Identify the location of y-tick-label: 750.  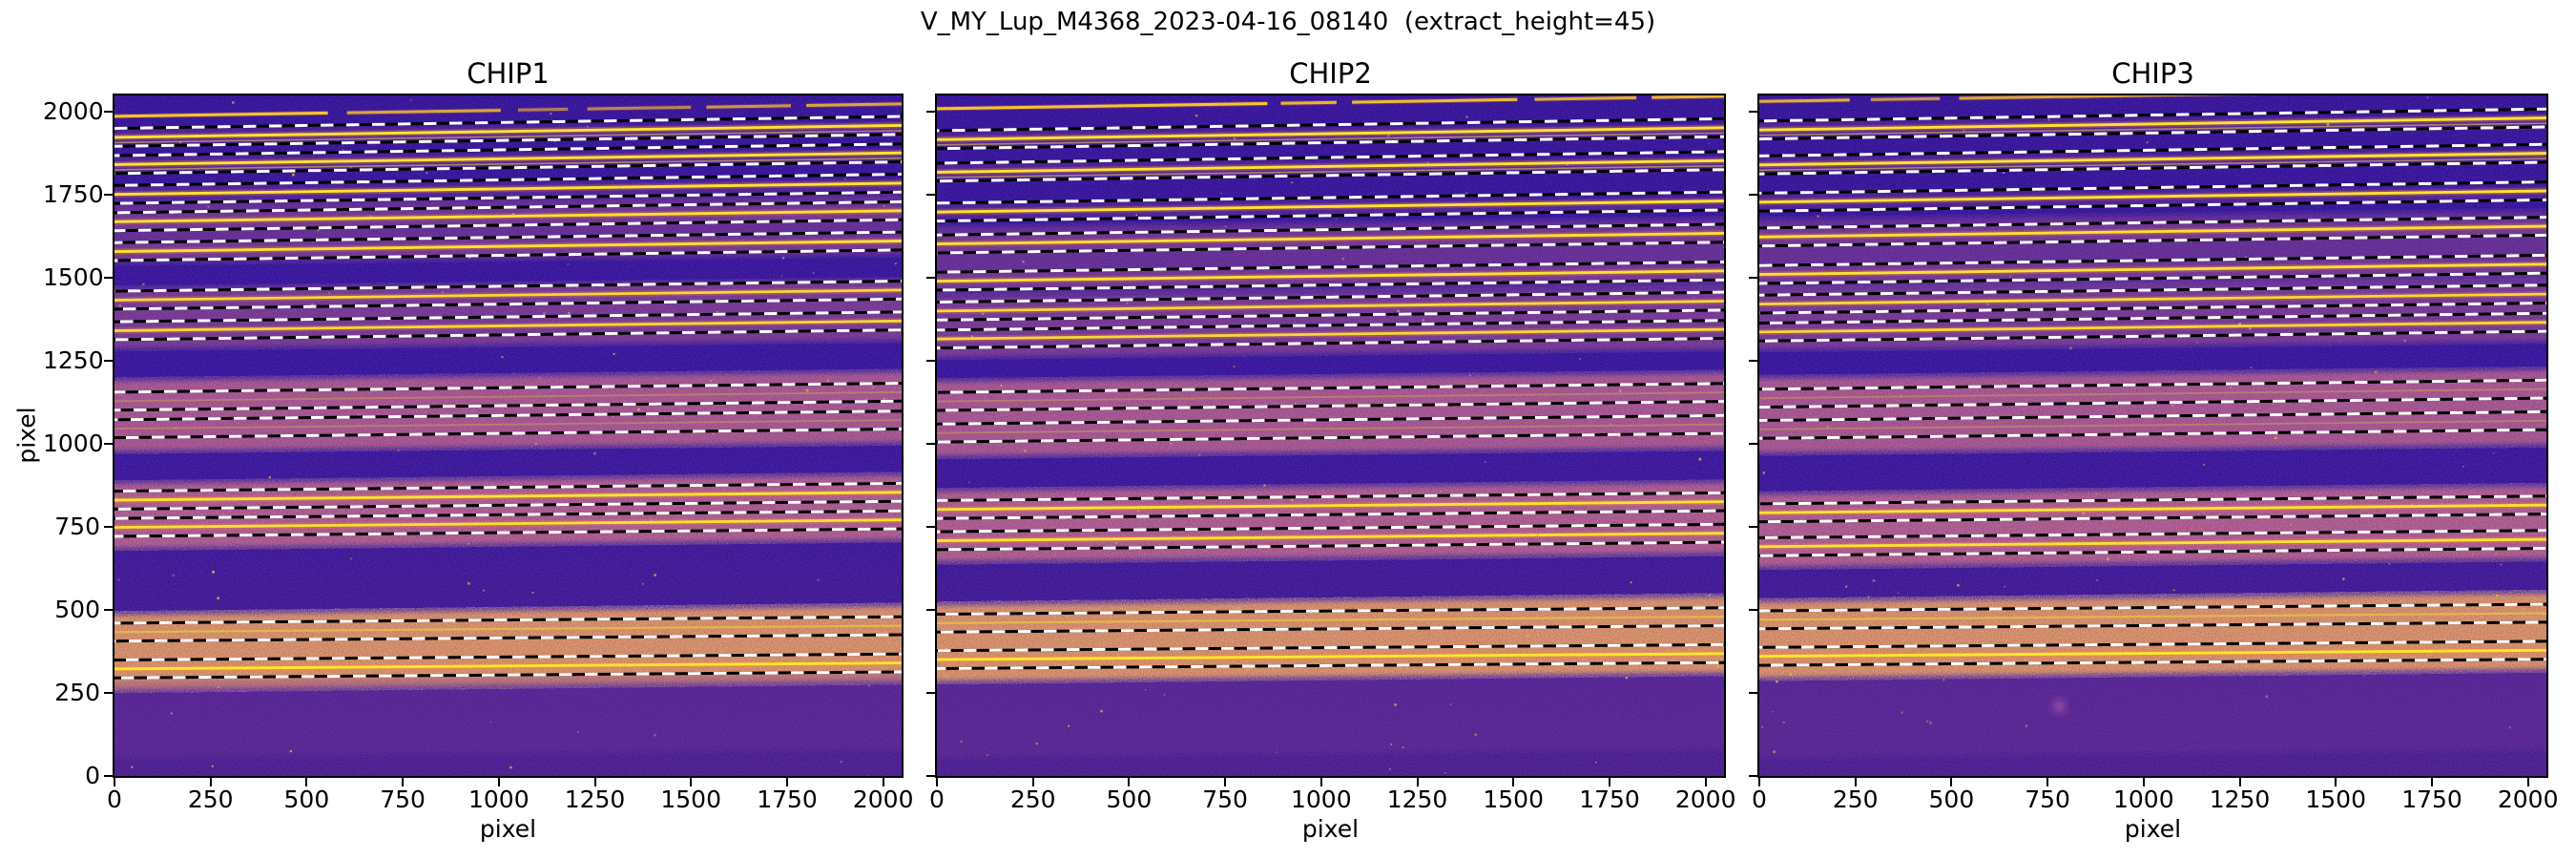
(77, 526).